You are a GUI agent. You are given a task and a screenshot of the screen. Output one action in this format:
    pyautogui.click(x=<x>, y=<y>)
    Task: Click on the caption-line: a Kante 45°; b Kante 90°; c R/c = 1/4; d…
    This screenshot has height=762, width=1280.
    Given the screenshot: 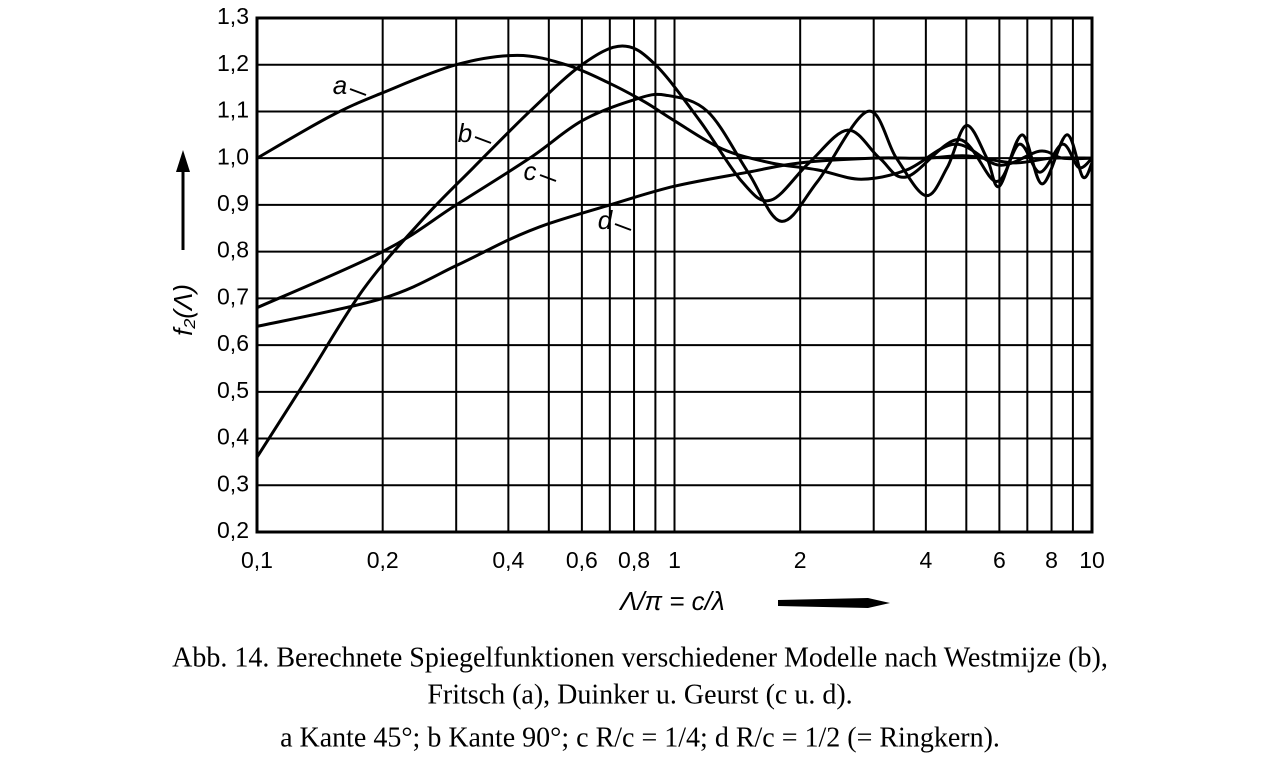 What is the action you would take?
    pyautogui.click(x=640, y=737)
    